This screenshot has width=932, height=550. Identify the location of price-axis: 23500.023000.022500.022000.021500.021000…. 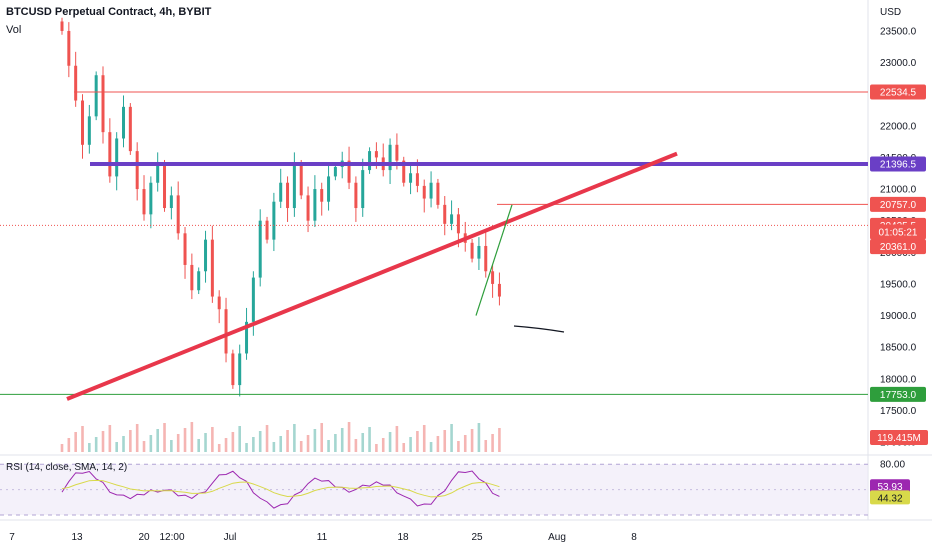
(899, 265).